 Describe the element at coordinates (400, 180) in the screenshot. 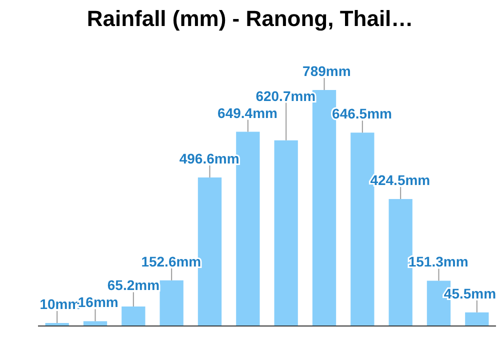

I see `data-label: 424.5mm` at that location.